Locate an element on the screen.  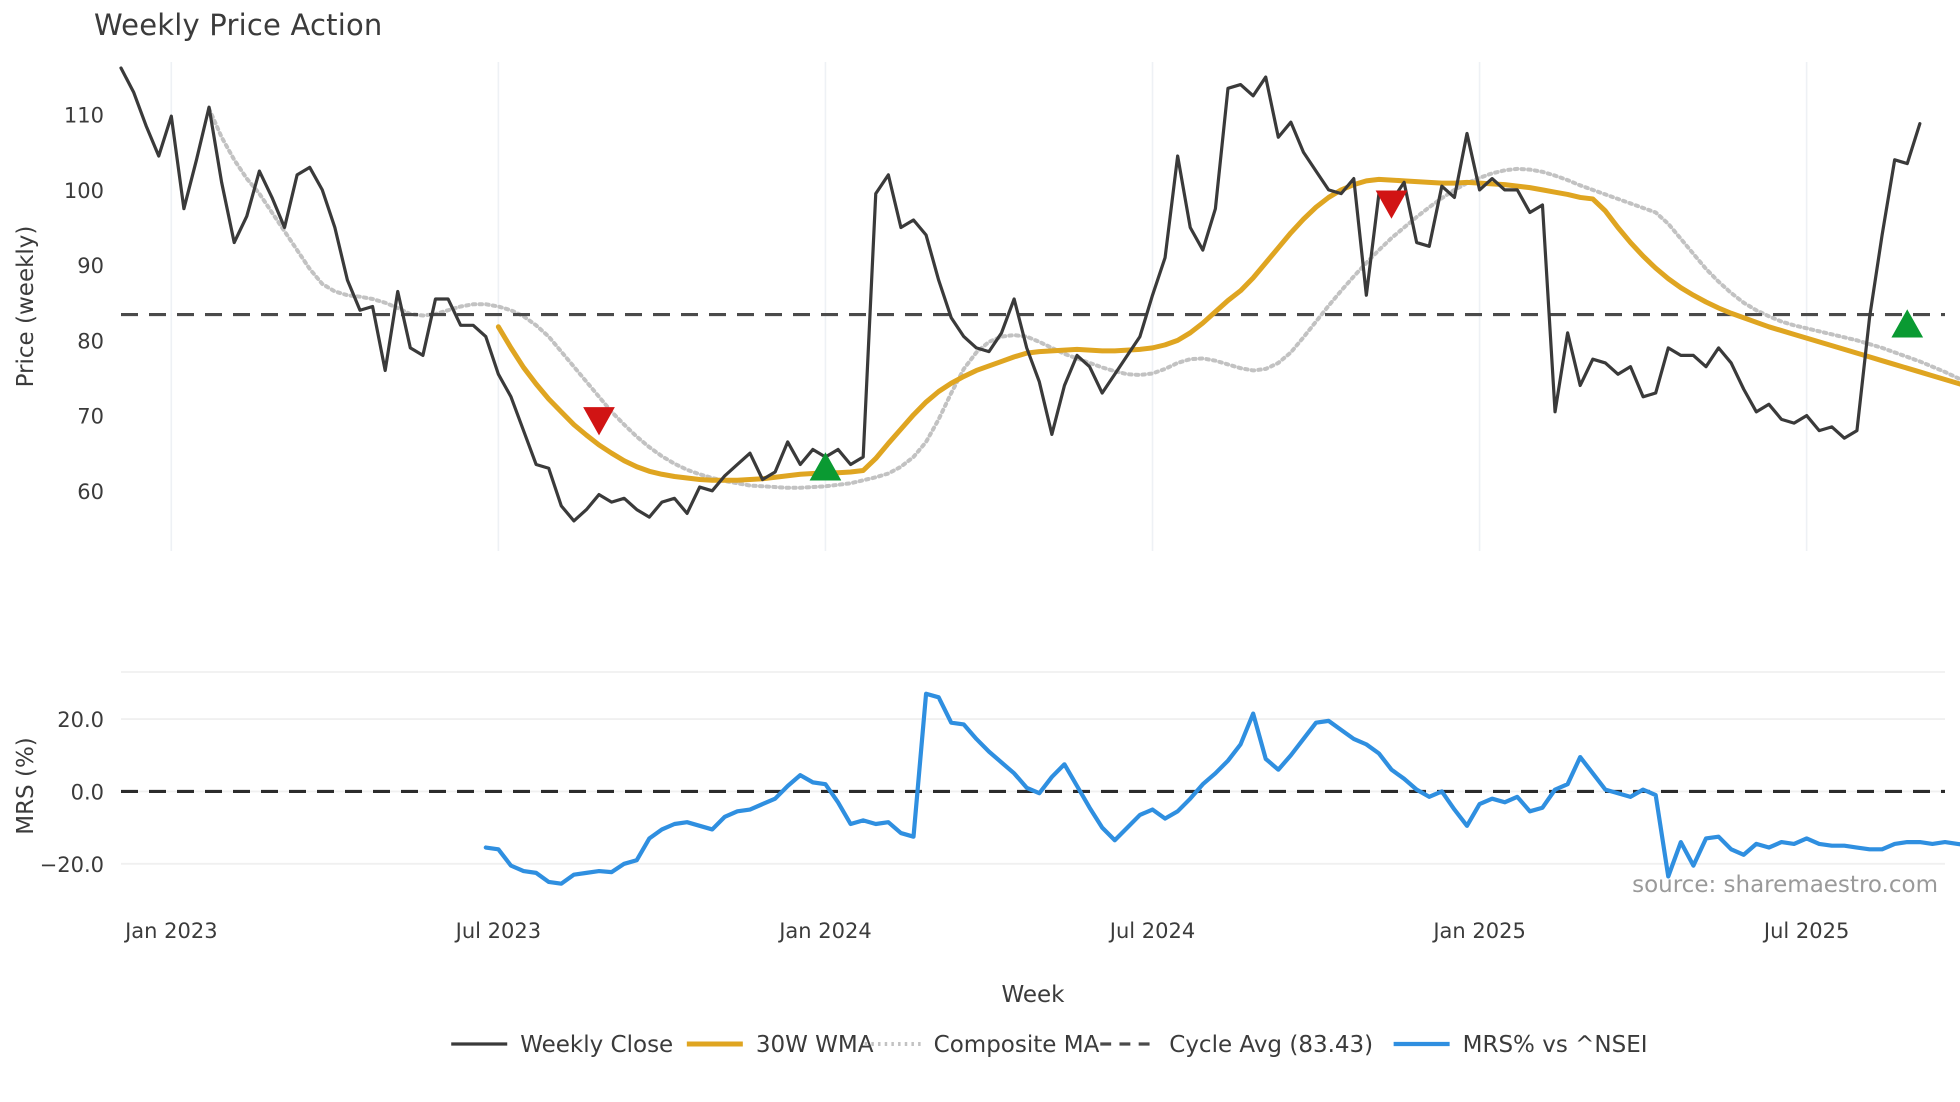
legend-item-0: Weekly Close is located at coordinates (562, 1045).